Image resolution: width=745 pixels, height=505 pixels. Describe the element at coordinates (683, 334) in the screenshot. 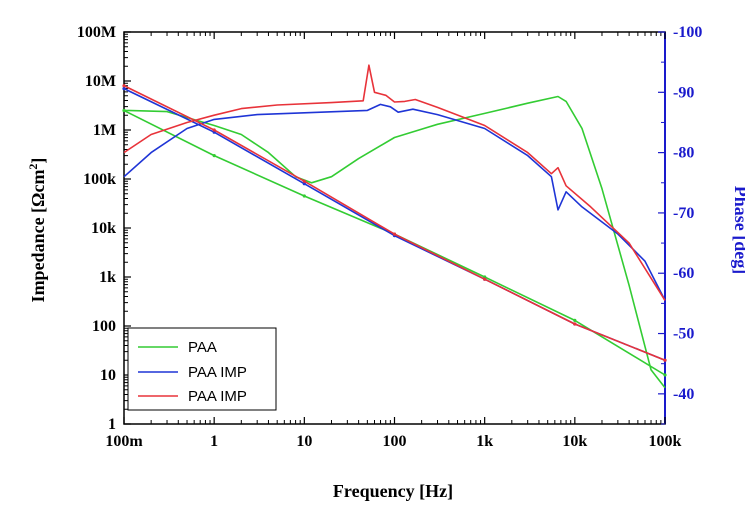

I see `y-right-tick-label: -50` at that location.